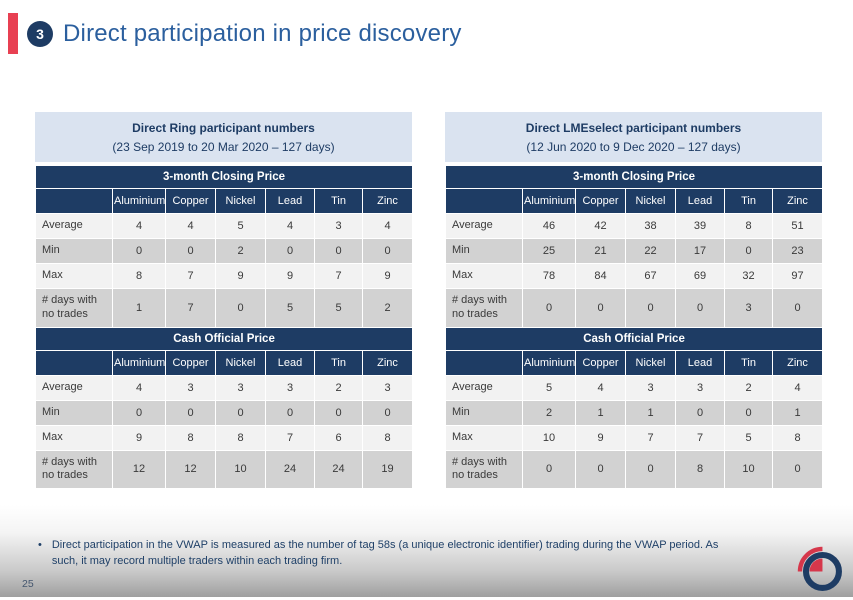  What do you see at coordinates (819, 568) in the screenshot?
I see `lme-logo` at bounding box center [819, 568].